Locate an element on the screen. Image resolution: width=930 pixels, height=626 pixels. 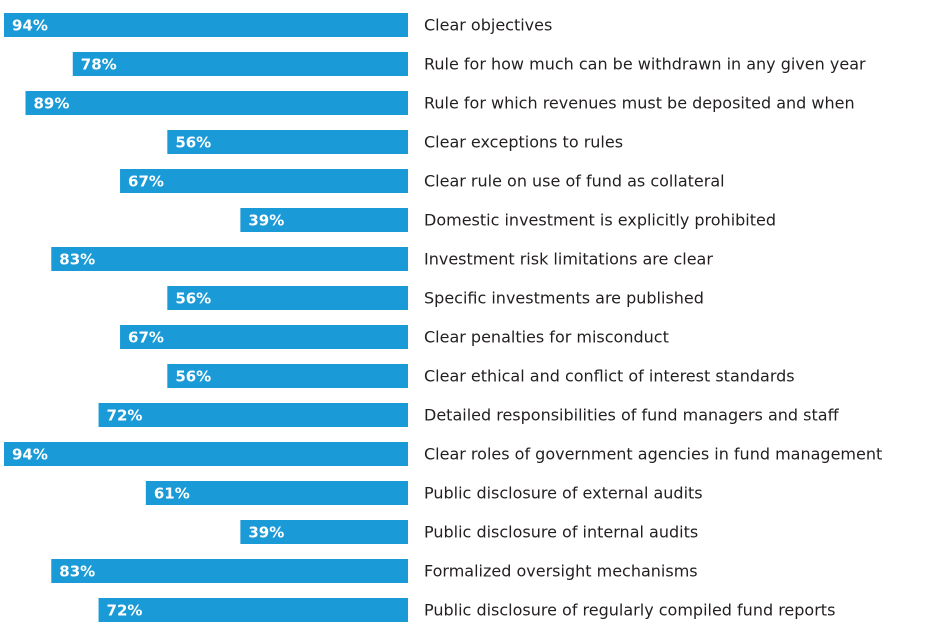
category-label: Clear objectives is located at coordinates (488, 25).